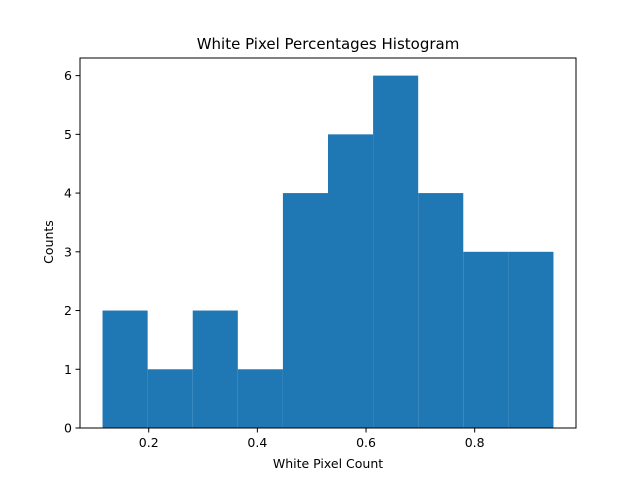 The image size is (640, 480). I want to click on x-tick-label: 0.8, so click(475, 442).